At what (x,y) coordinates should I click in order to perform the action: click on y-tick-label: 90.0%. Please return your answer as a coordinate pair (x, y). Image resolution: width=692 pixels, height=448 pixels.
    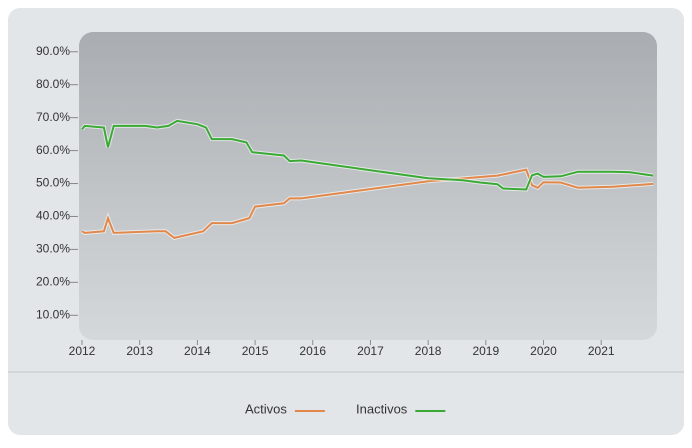
    Looking at the image, I should click on (53, 51).